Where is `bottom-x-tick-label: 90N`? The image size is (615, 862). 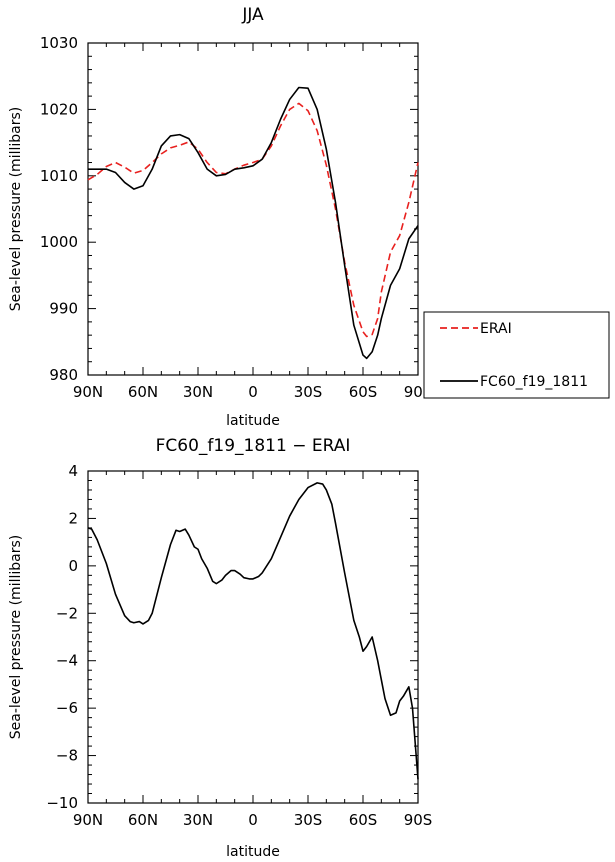 bottom-x-tick-label: 90N is located at coordinates (88, 820).